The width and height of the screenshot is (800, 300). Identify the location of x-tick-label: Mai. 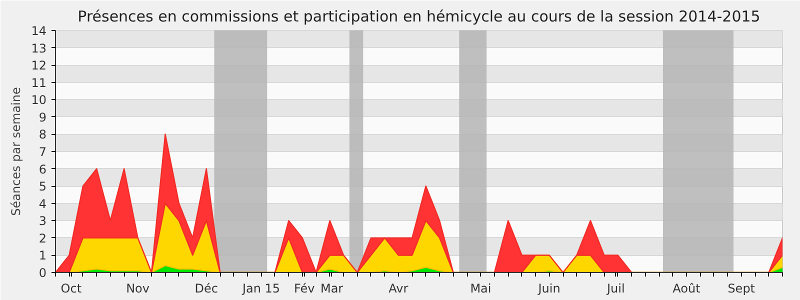
(481, 289).